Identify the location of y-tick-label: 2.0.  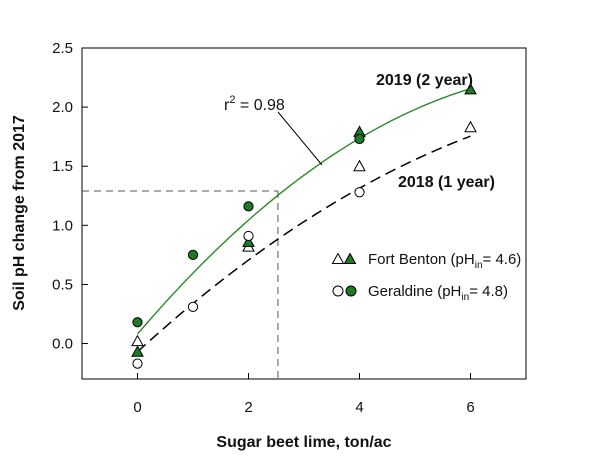
(62, 107).